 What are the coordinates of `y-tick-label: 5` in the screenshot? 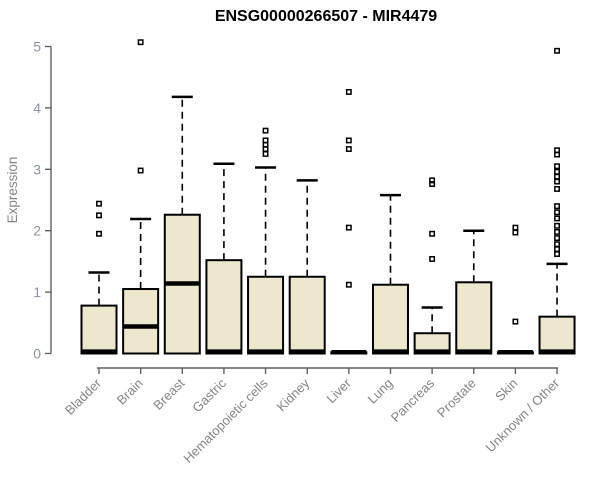 It's located at (37, 47).